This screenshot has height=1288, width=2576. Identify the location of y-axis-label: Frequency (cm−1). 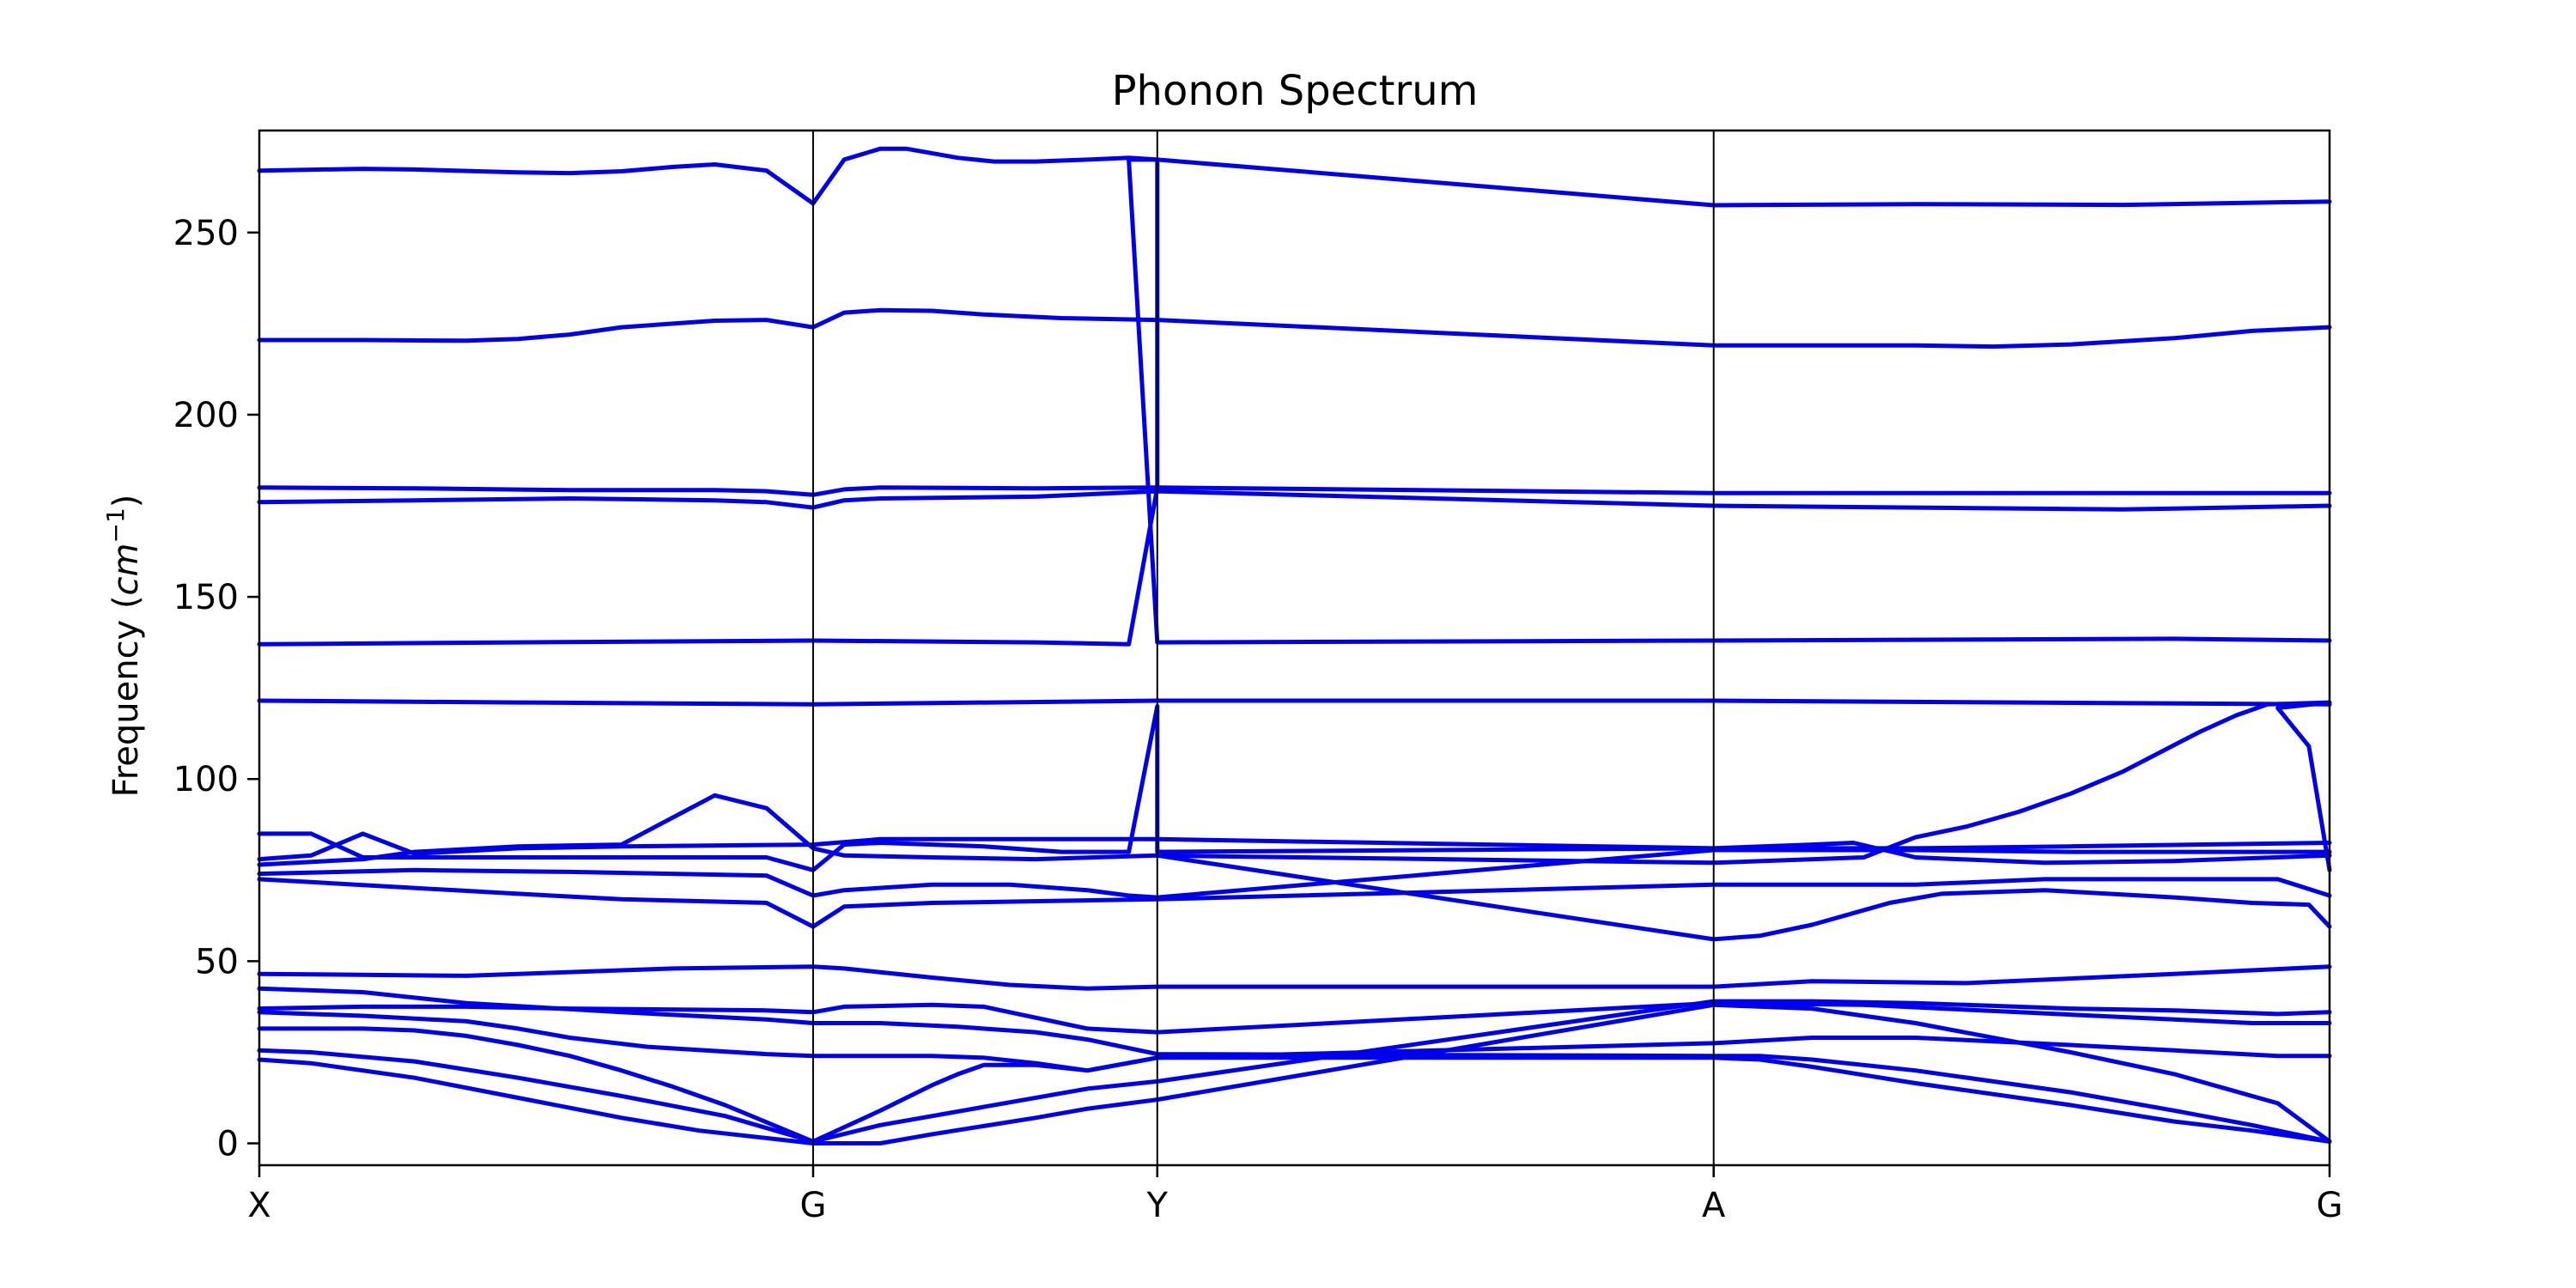
(123, 647).